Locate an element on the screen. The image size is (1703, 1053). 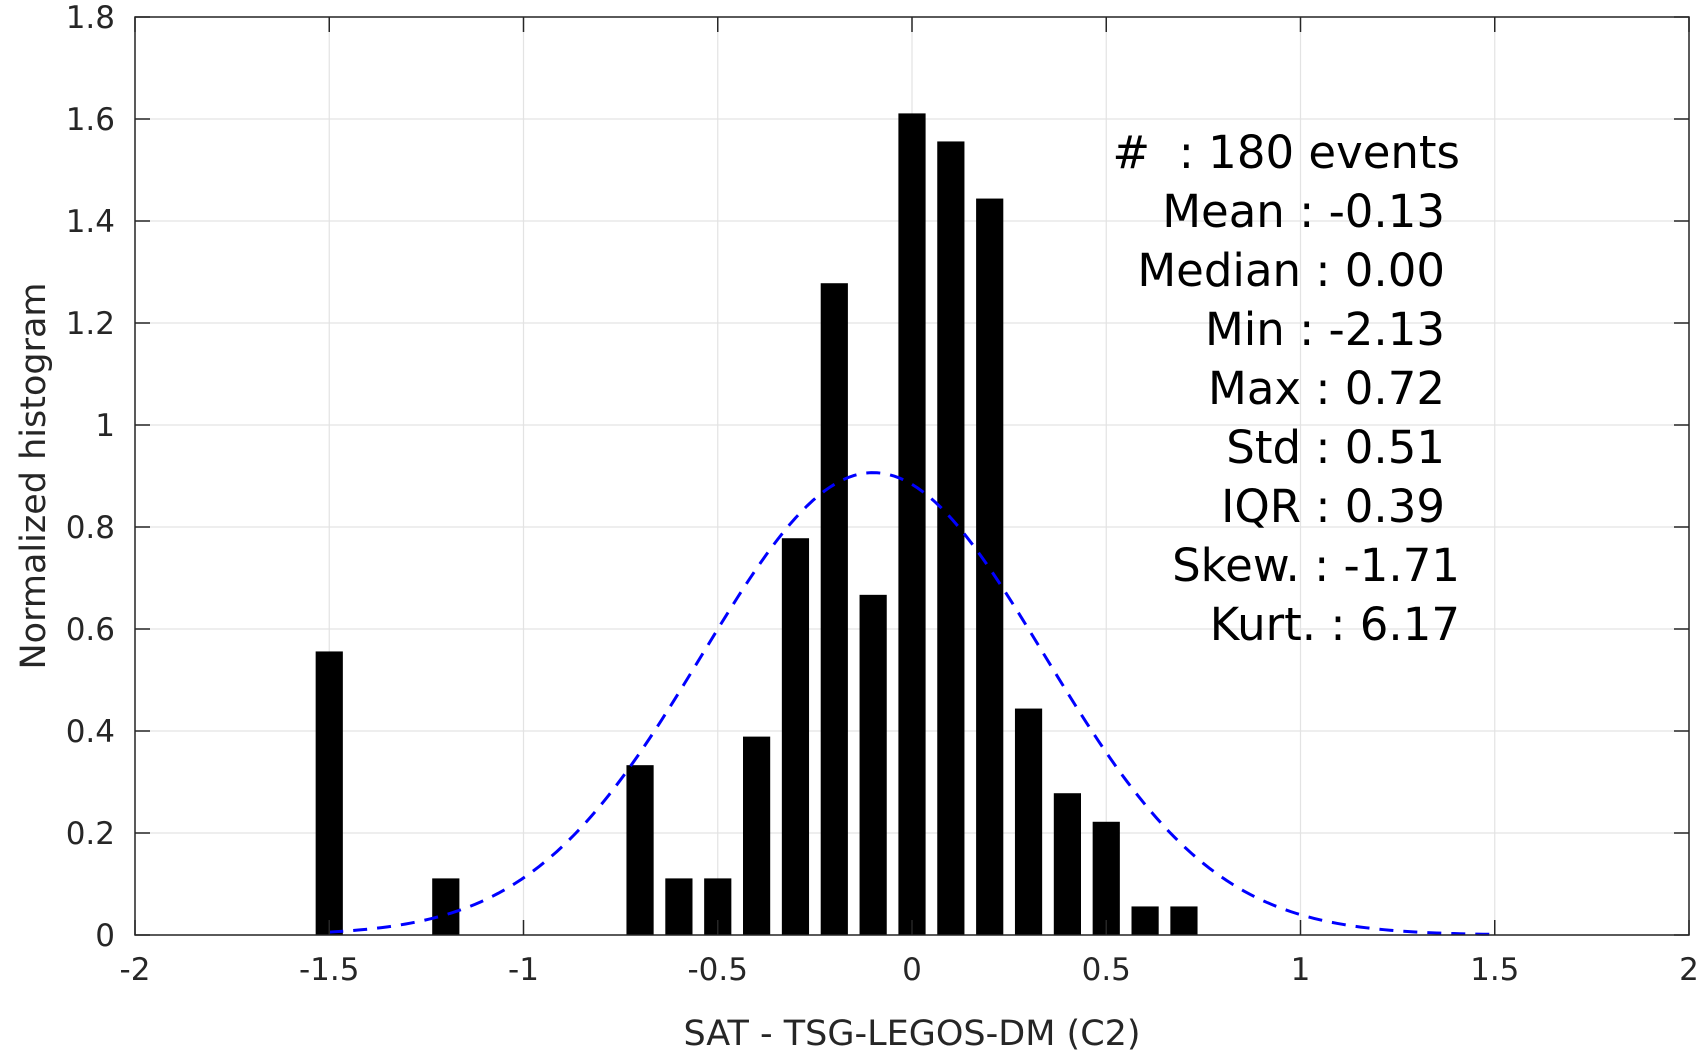
stats-line-2: Median : 0.00 is located at coordinates (1291, 270).